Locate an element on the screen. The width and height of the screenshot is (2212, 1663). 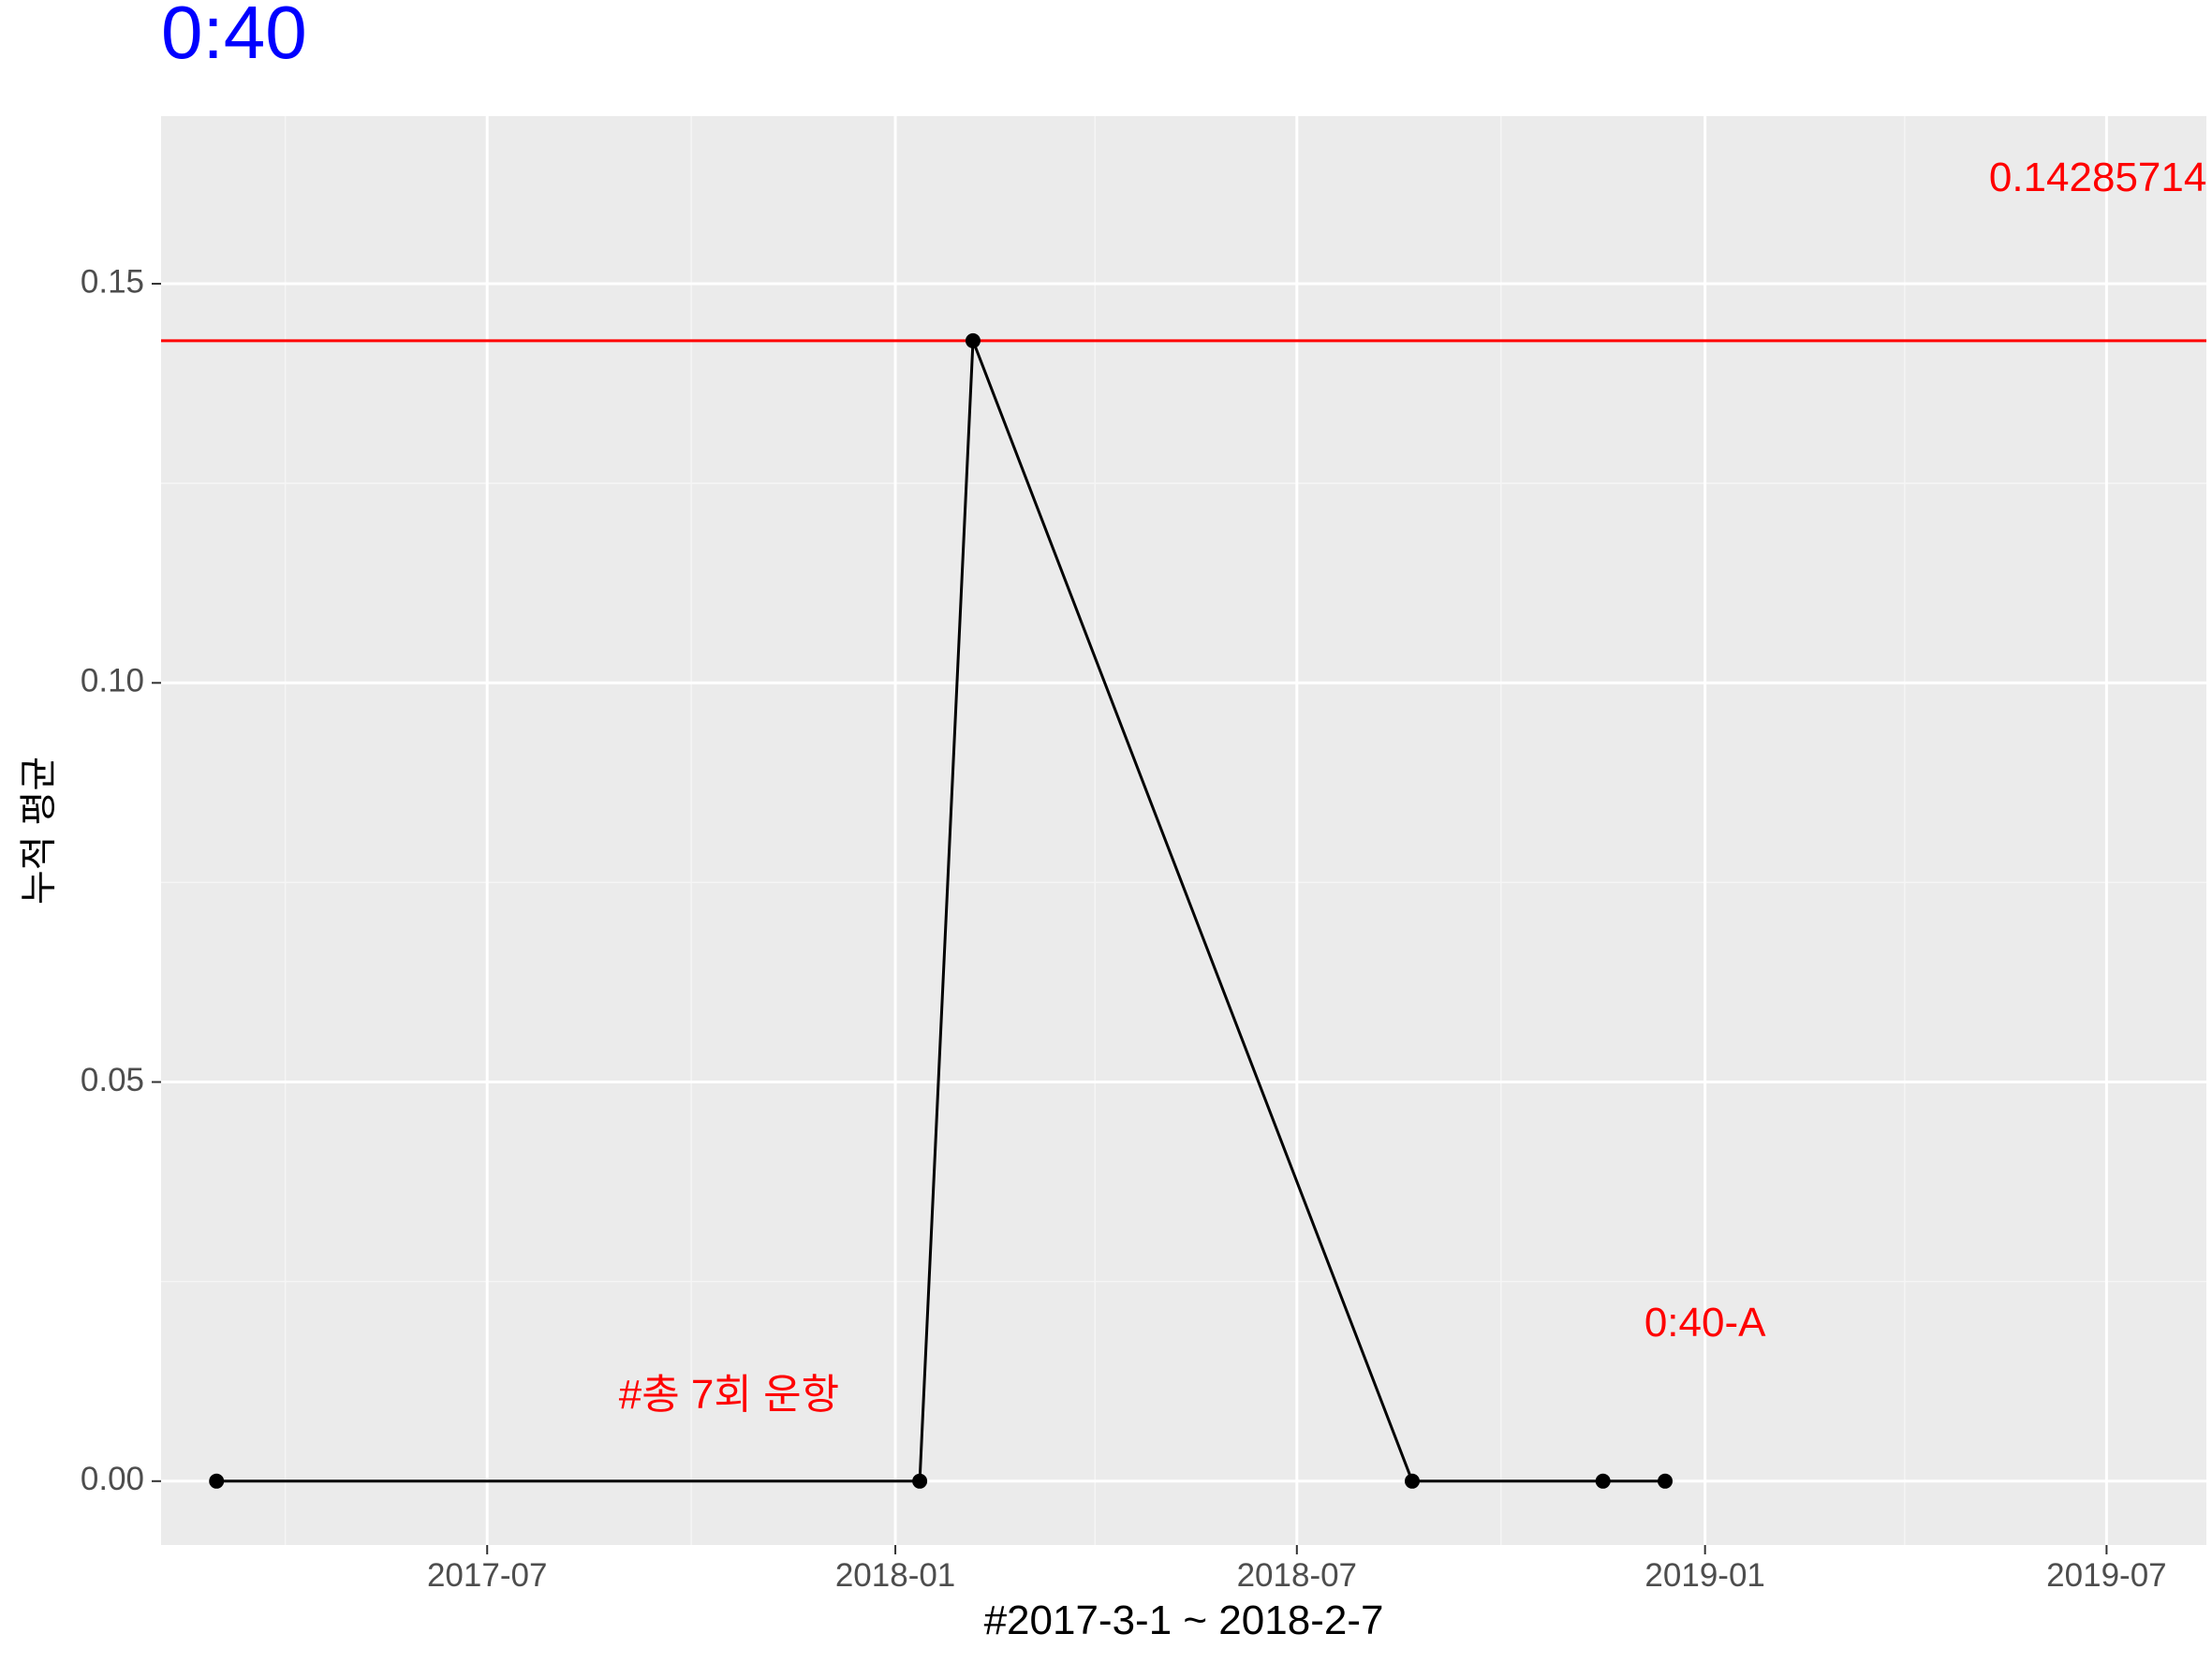
y-tick-label: 0.15 is located at coordinates (112, 281).